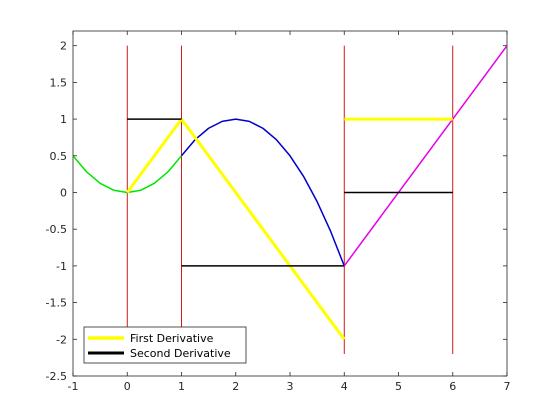 The height and width of the screenshot is (420, 560). What do you see at coordinates (63, 192) in the screenshot?
I see `y-tick-label-4: 0` at bounding box center [63, 192].